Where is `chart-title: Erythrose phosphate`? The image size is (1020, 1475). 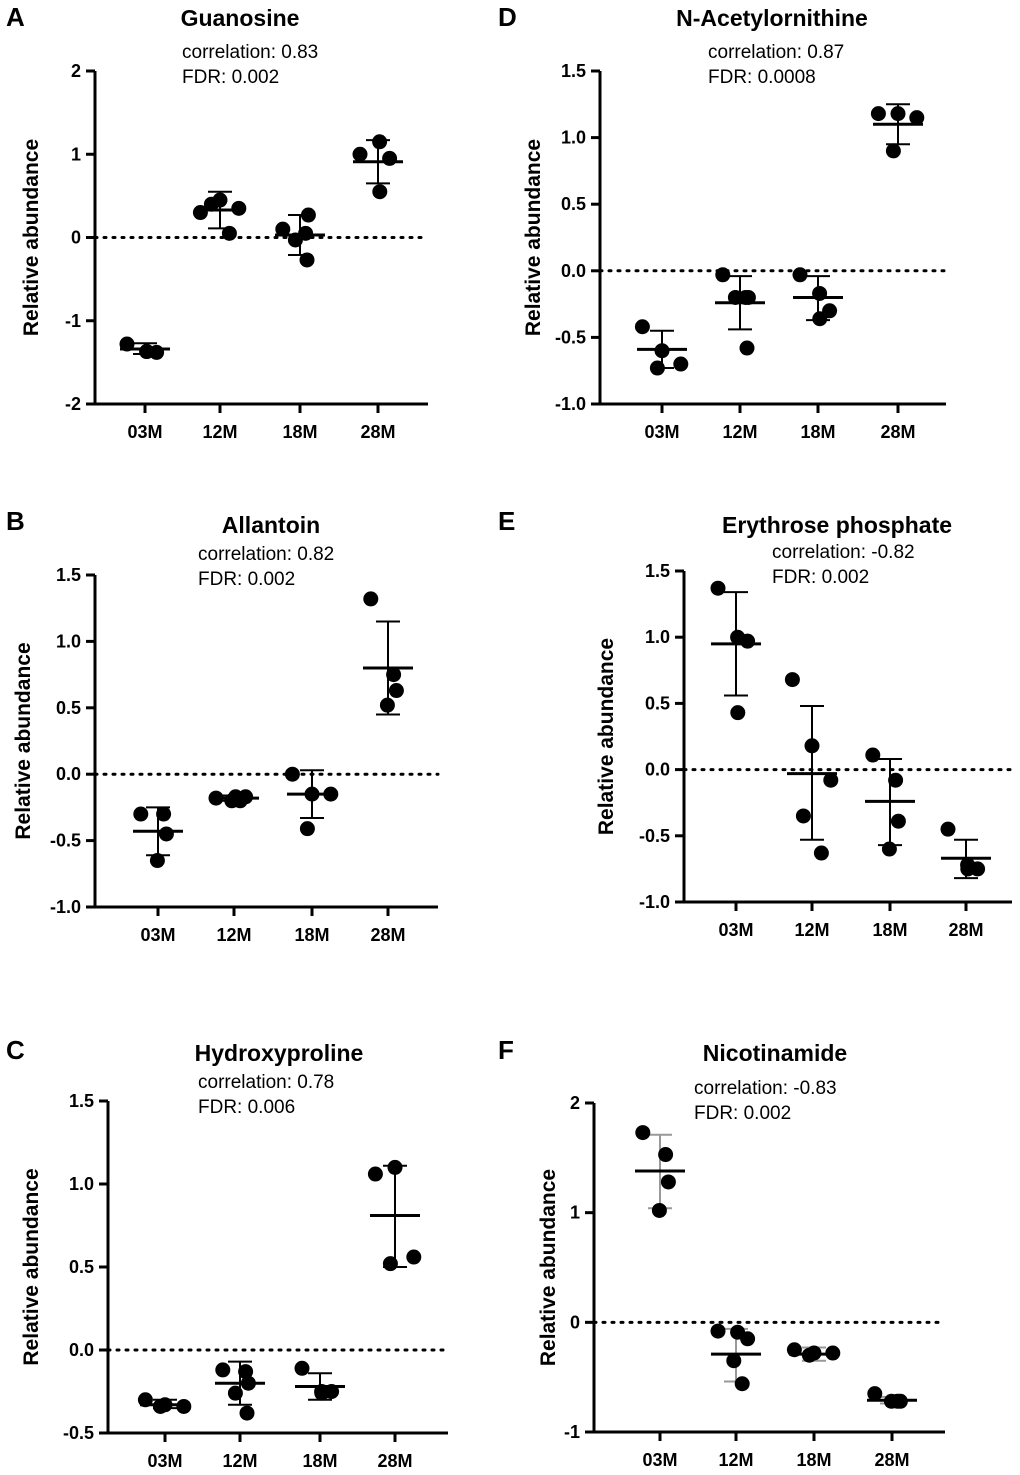
chart-title: Erythrose phosphate is located at coordinates (837, 525).